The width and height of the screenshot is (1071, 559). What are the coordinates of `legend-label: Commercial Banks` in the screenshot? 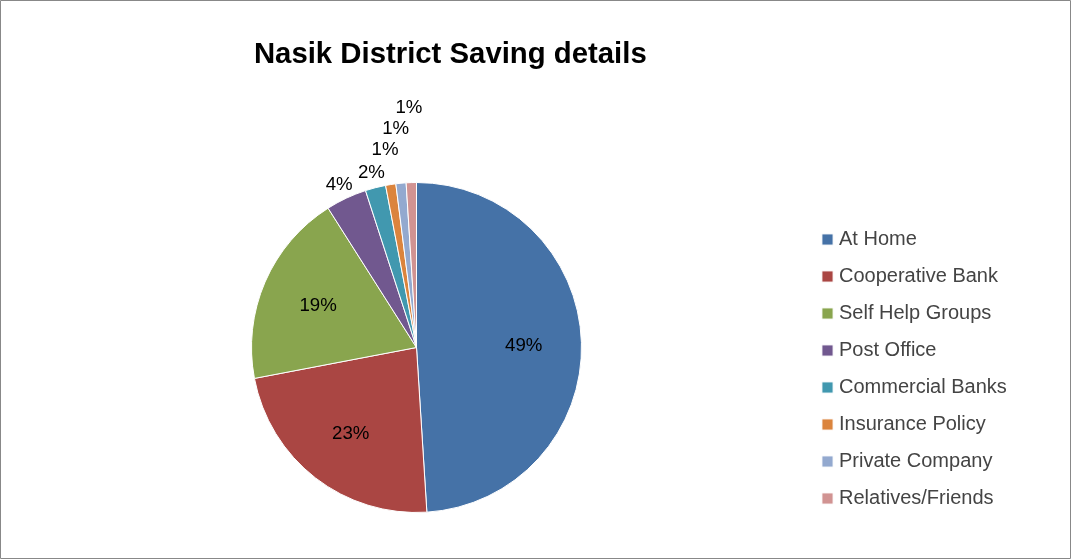 It's located at (923, 386).